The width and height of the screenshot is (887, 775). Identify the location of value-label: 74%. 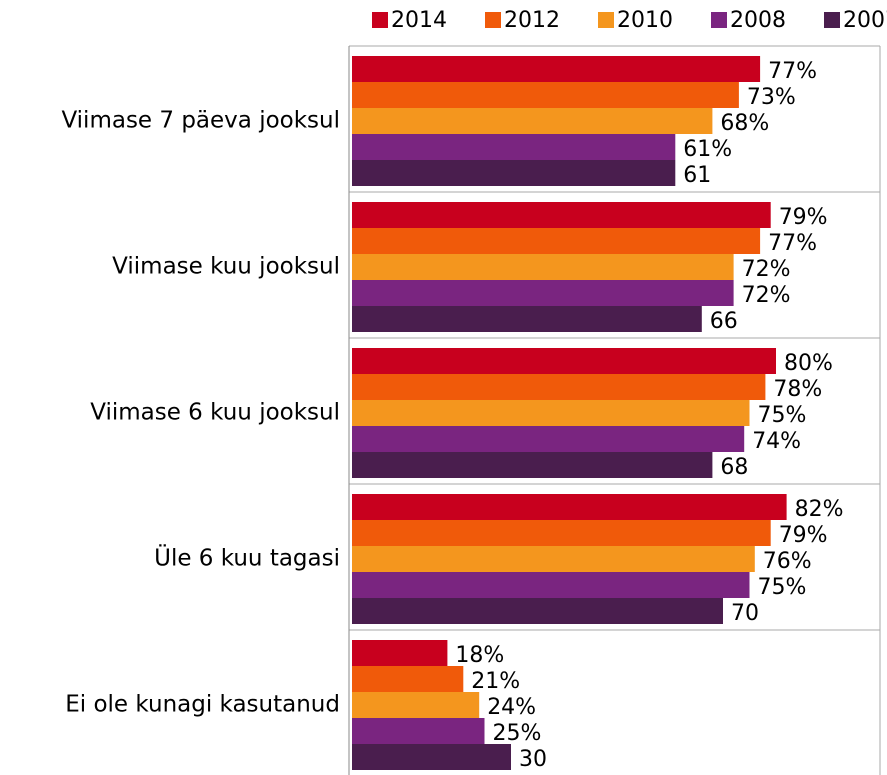
(776, 441).